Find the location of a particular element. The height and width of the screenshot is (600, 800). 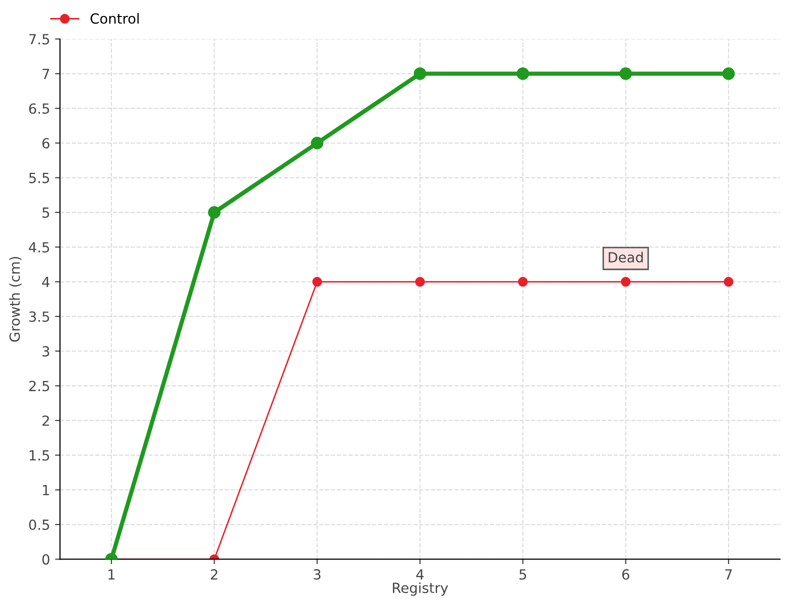

x-tick-label: 4 is located at coordinates (420, 574).